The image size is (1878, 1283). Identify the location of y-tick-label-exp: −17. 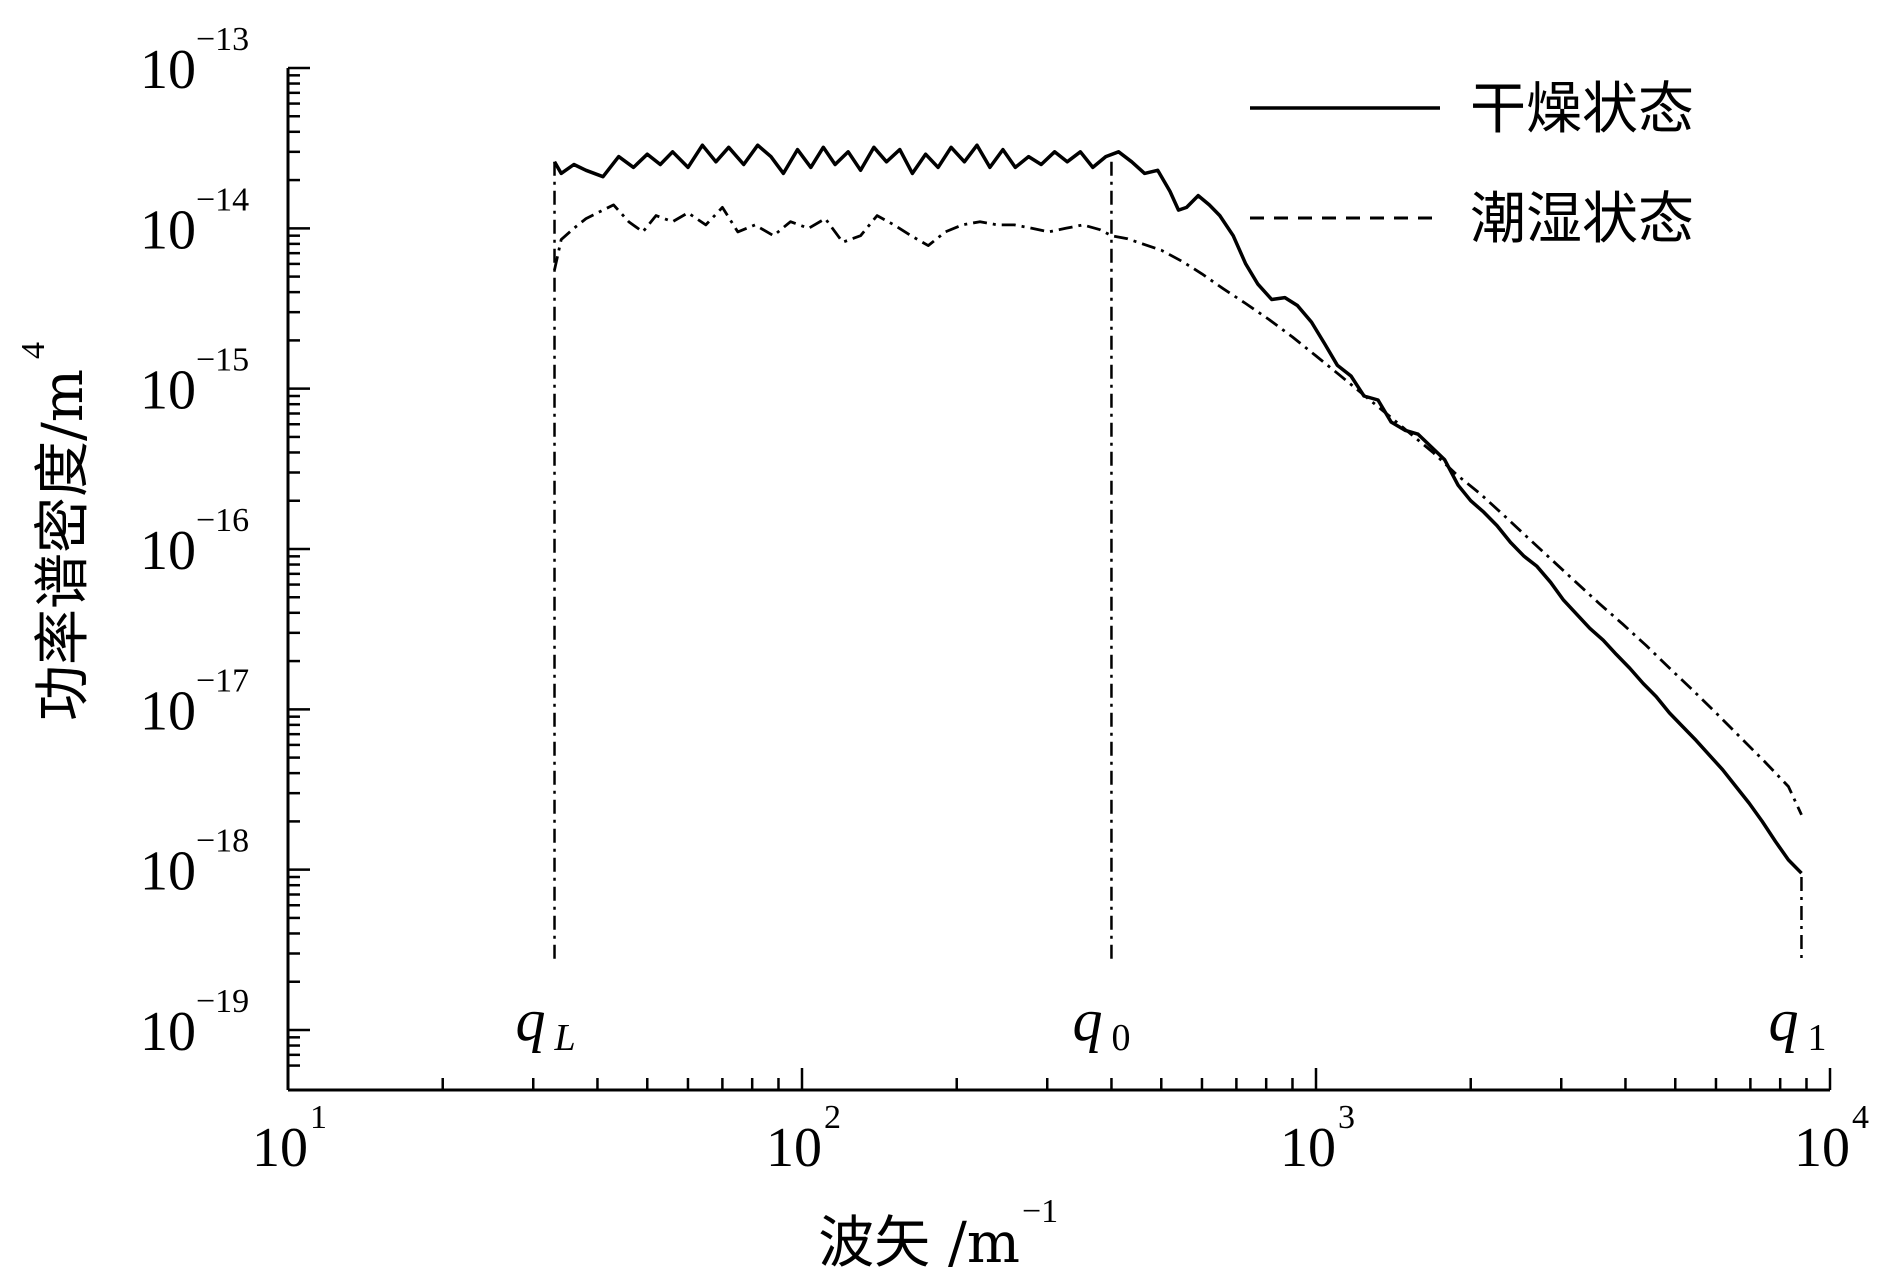
(222, 680).